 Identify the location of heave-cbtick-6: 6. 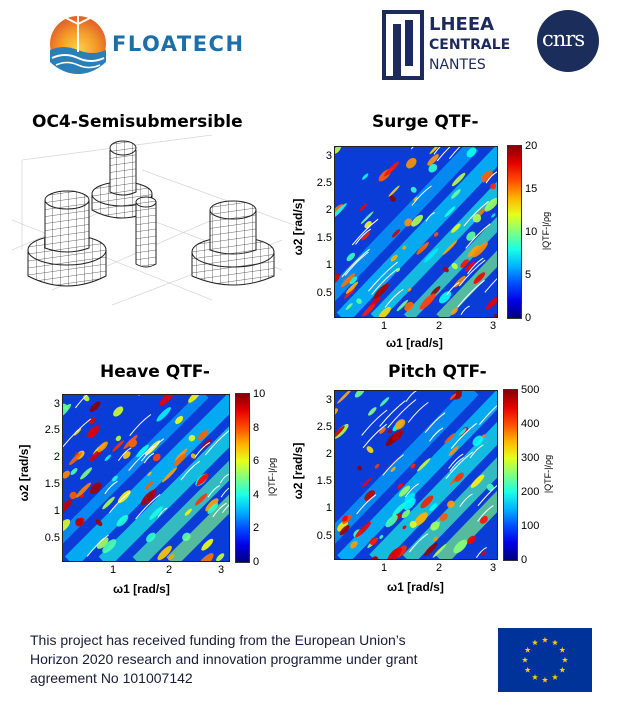
(256, 461).